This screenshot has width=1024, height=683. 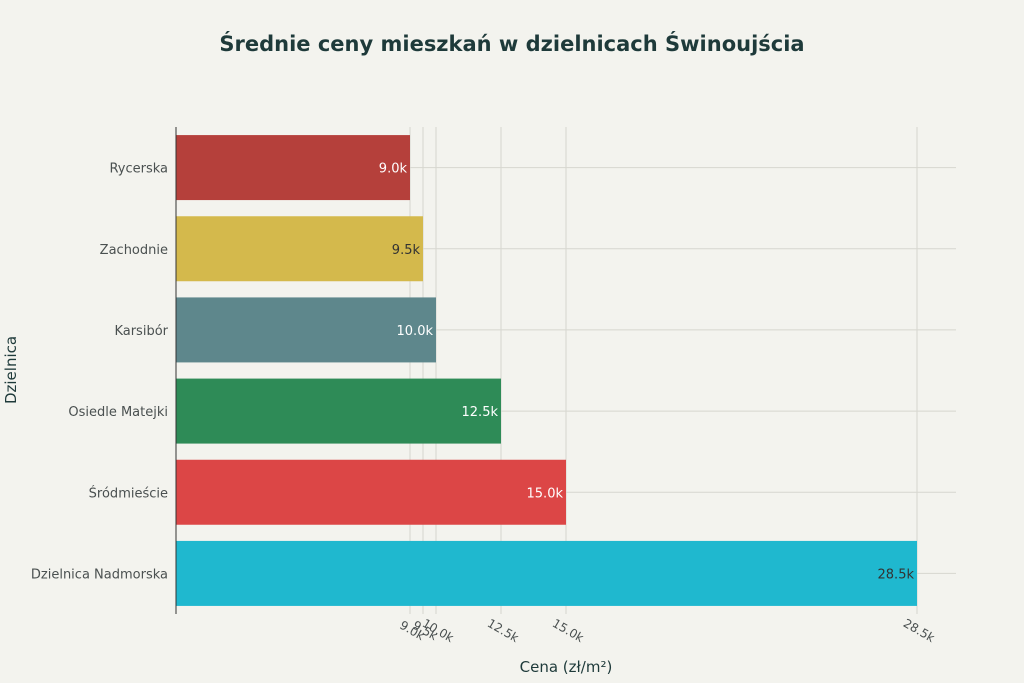 I want to click on x-tick-label: 15.0k, so click(x=568, y=630).